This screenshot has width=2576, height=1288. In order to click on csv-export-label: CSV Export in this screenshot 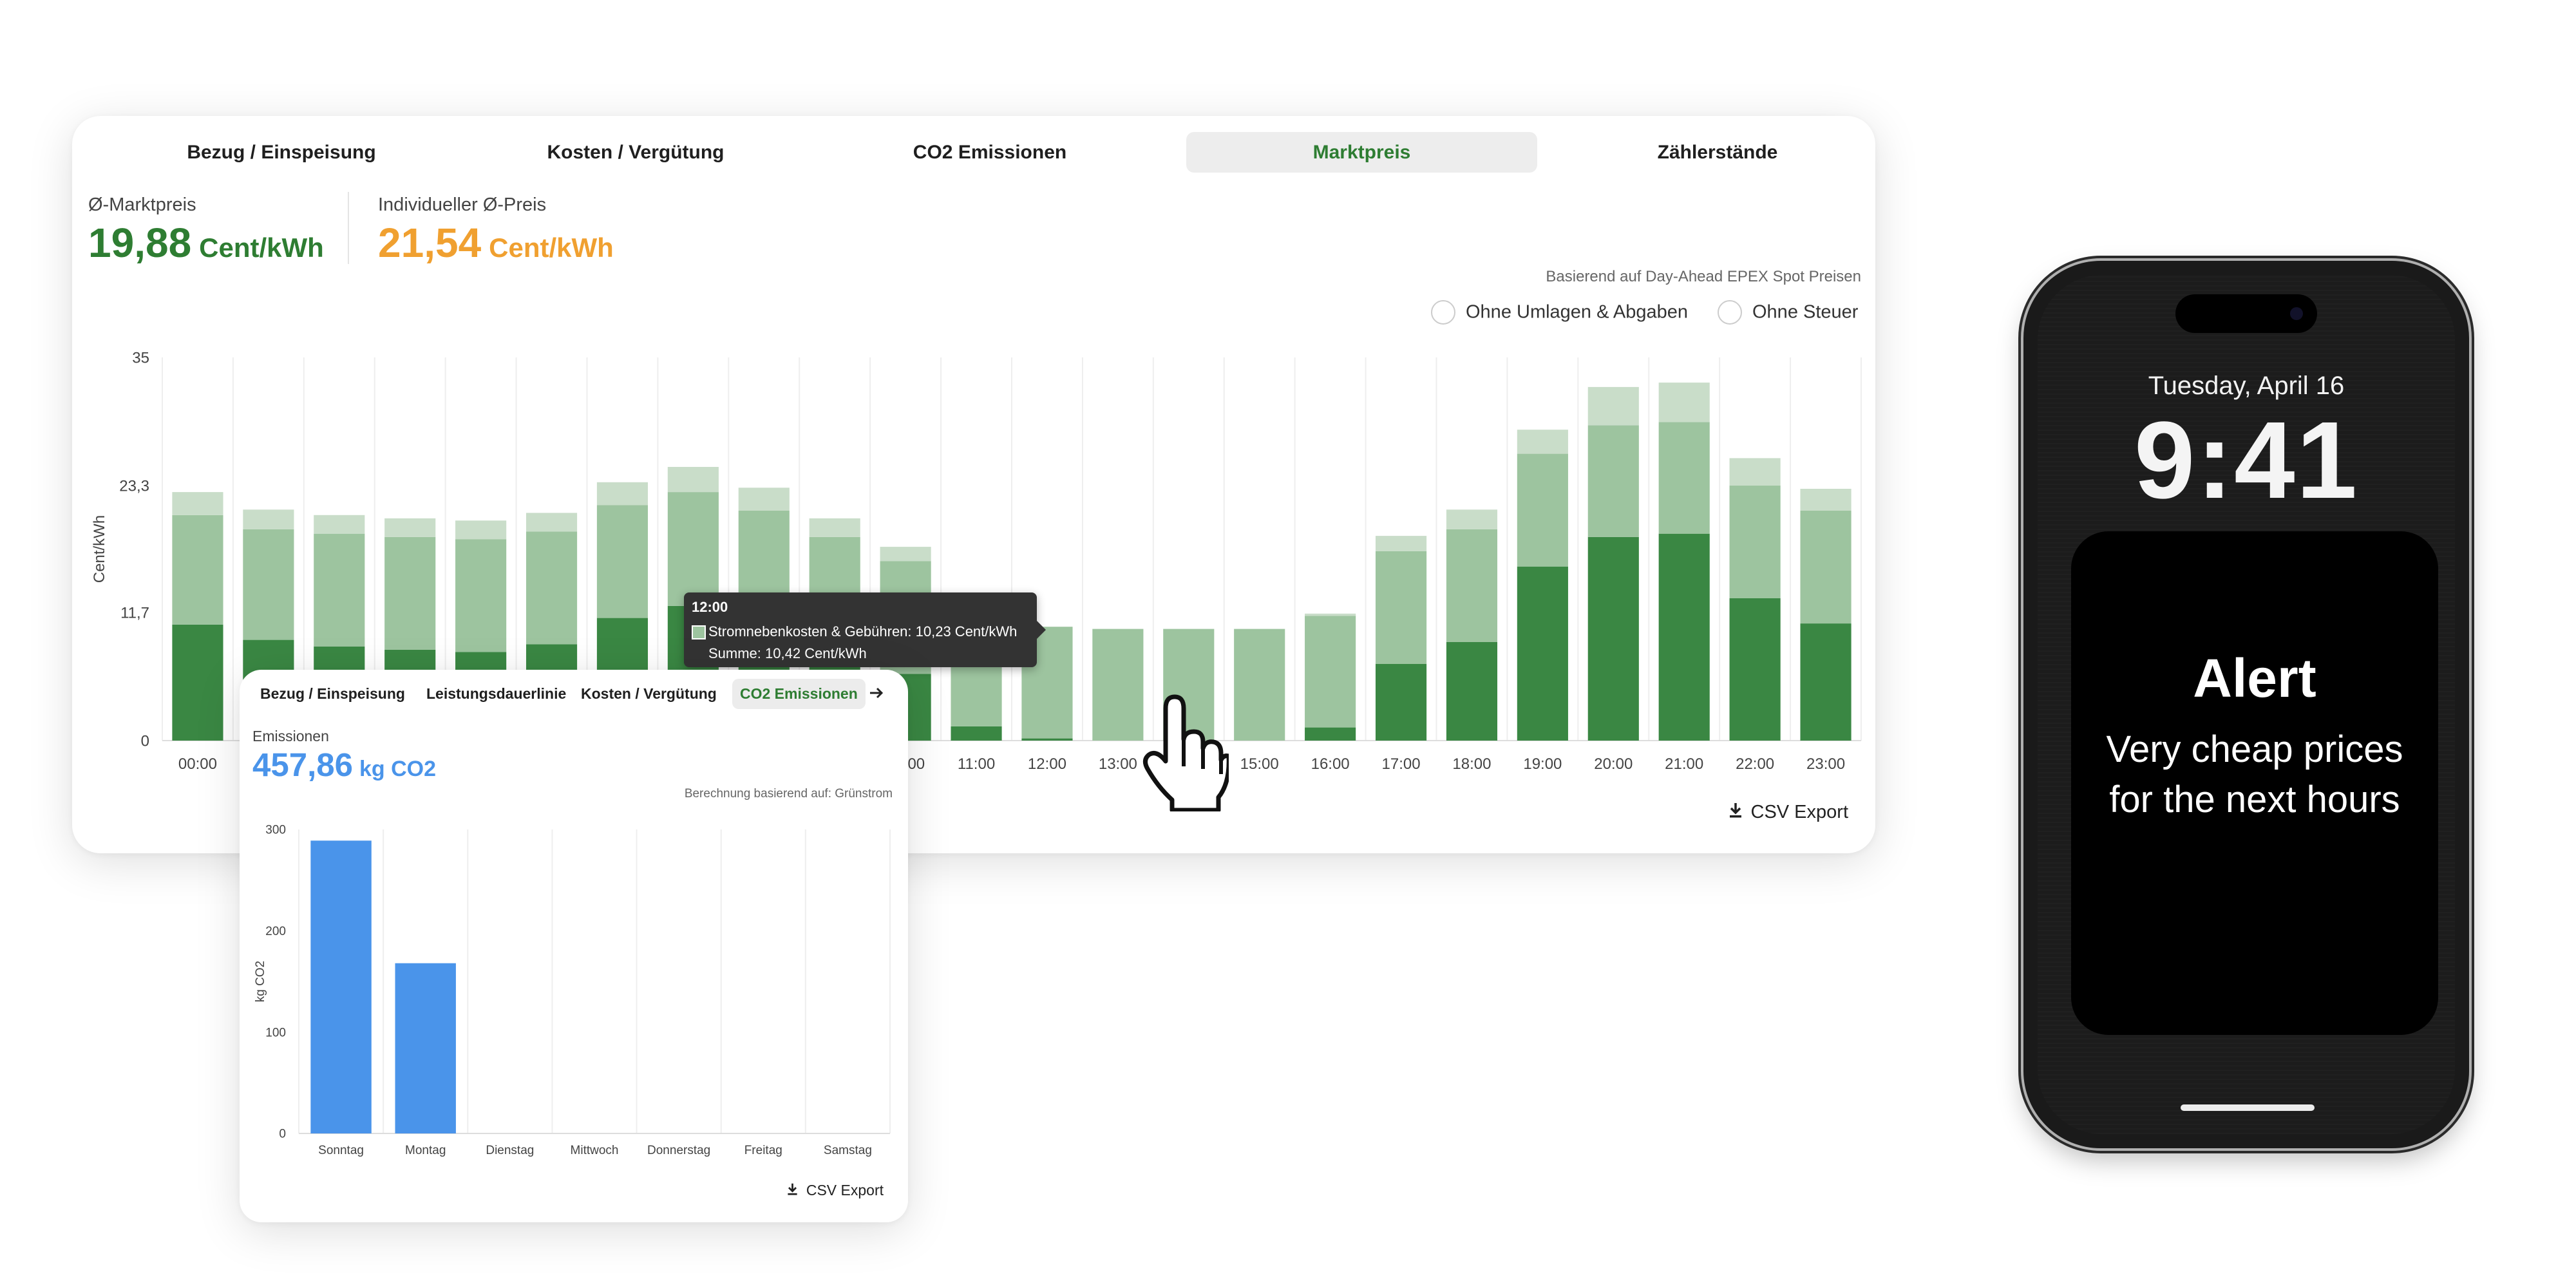, I will do `click(1799, 812)`.